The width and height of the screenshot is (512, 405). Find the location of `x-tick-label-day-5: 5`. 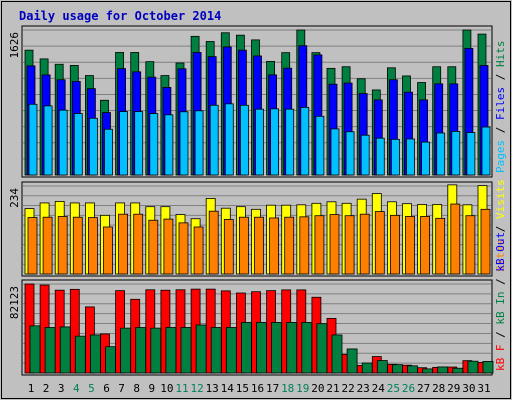

x-tick-label-day-5: 5 is located at coordinates (91, 388).